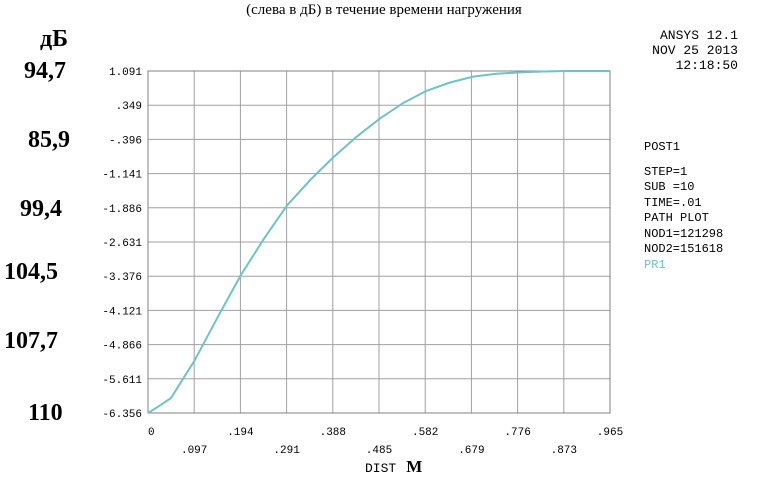 This screenshot has width=768, height=492. I want to click on y-tick-label: -2.631, so click(122, 244).